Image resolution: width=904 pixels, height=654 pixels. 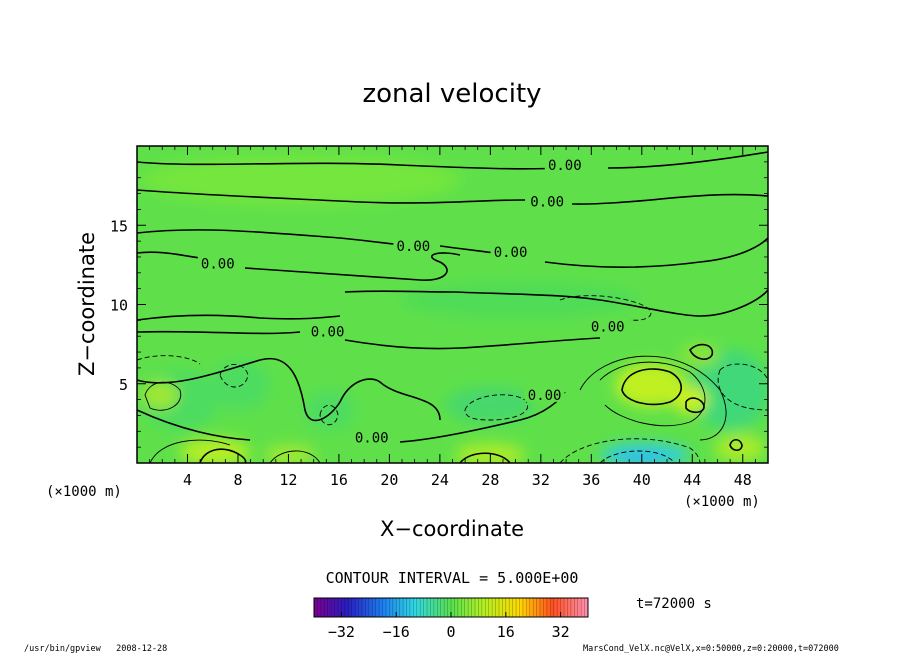 What do you see at coordinates (288, 480) in the screenshot?
I see `x-tick-label: 12` at bounding box center [288, 480].